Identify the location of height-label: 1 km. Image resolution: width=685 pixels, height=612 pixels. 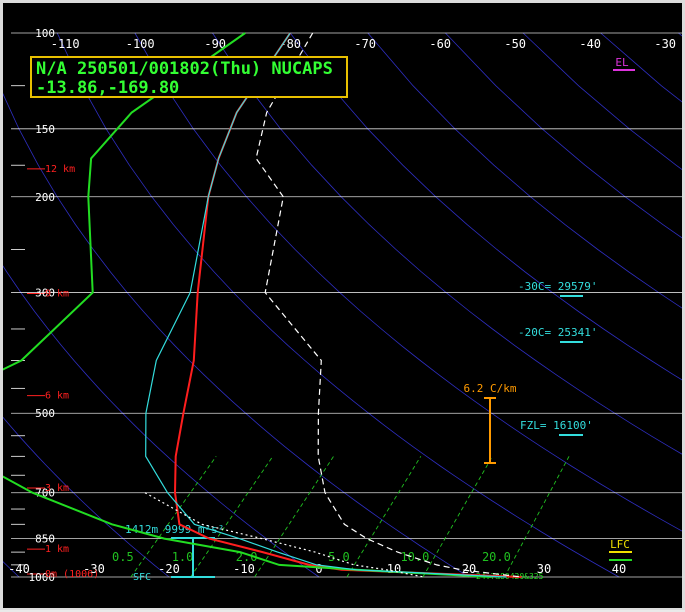
(57, 549).